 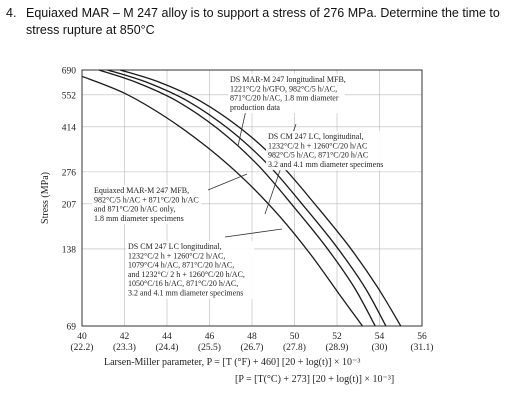 What do you see at coordinates (337, 337) in the screenshot?
I see `x-tick-label: 52` at bounding box center [337, 337].